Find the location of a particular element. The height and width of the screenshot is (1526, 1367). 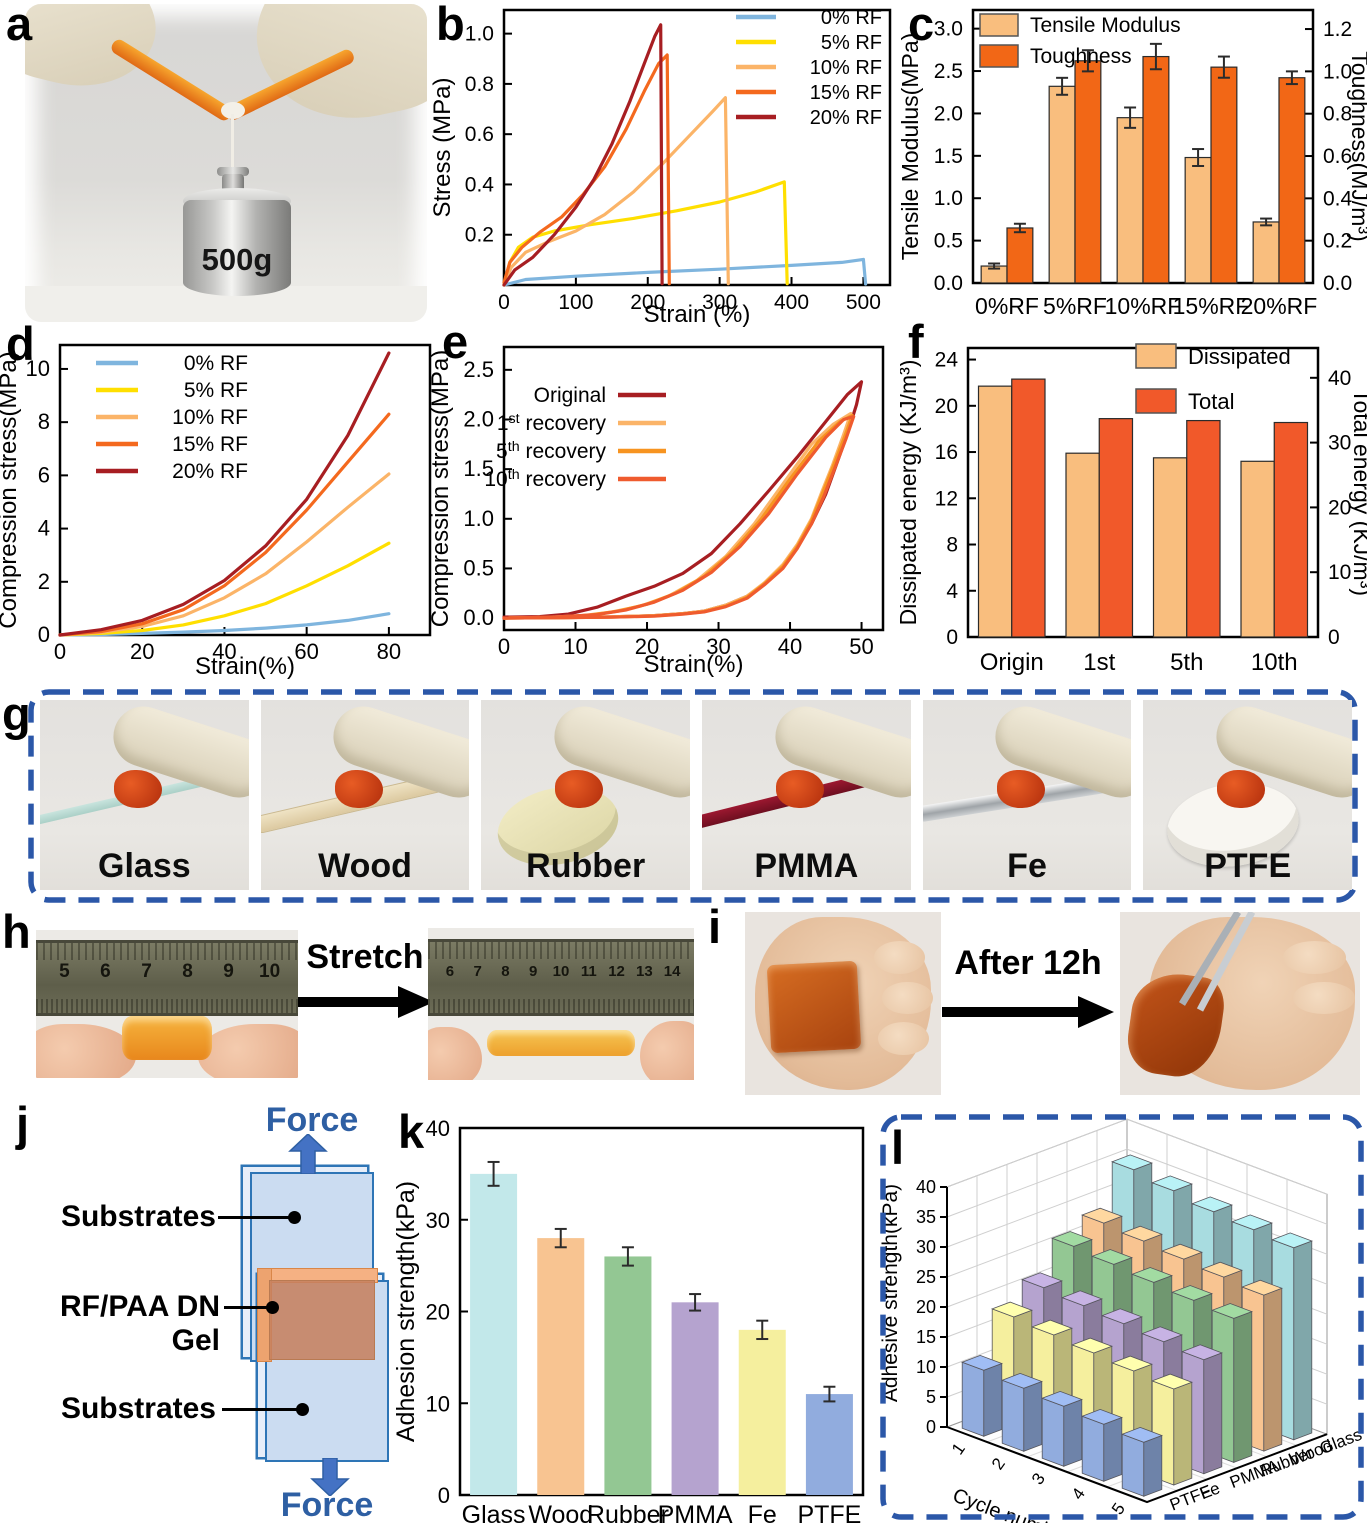

plot-area is located at coordinates (661, 1311).